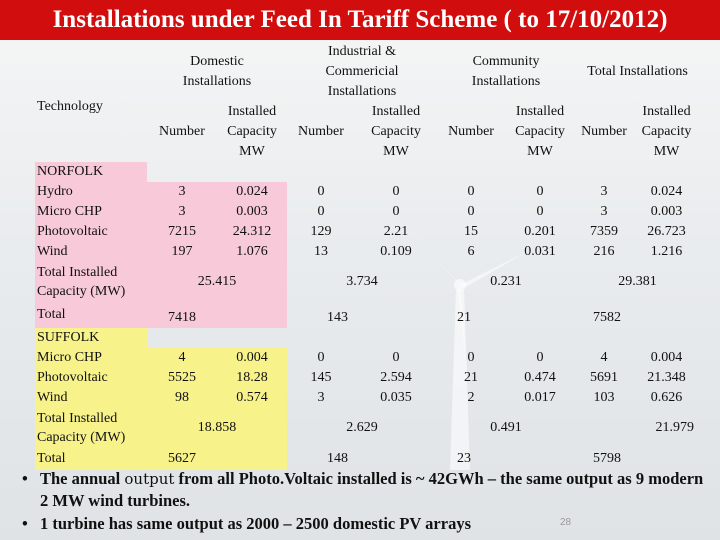  I want to click on community-header: Community Installations, so click(506, 71).